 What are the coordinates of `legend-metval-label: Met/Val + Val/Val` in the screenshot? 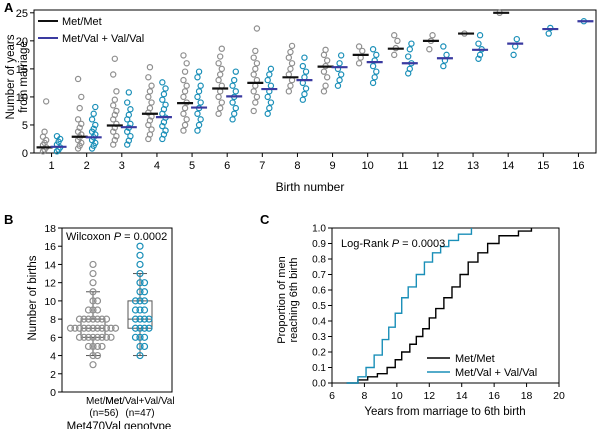 It's located at (103, 39).